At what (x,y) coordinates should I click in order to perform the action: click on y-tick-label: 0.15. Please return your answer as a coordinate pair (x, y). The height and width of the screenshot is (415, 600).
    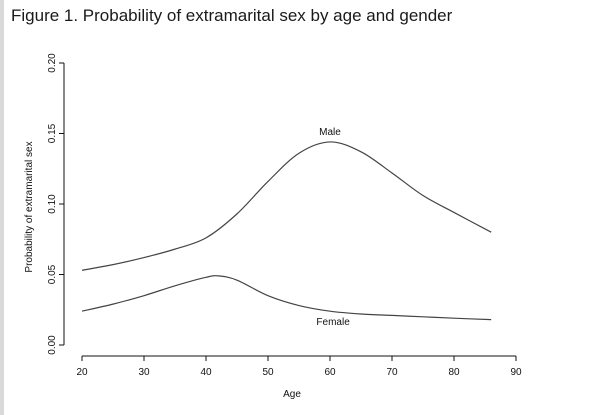
    Looking at the image, I should click on (52, 133).